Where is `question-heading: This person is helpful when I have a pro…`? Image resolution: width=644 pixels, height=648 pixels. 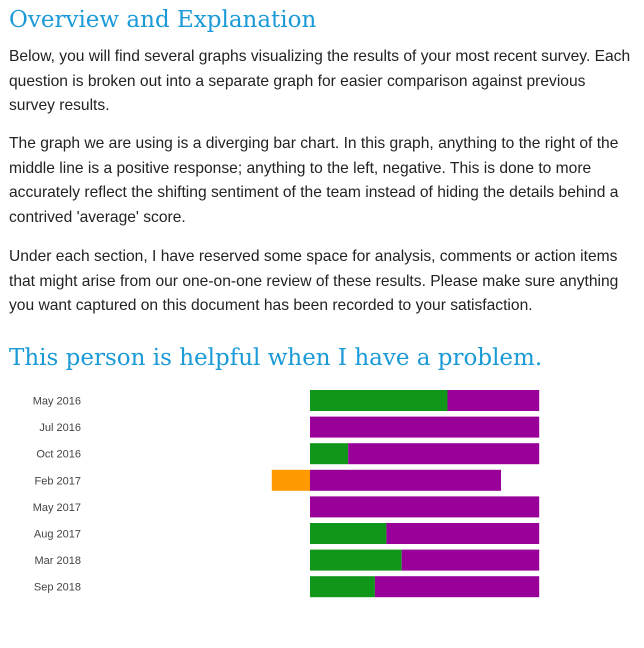
question-heading: This person is helpful when I have a pro… is located at coordinates (276, 358).